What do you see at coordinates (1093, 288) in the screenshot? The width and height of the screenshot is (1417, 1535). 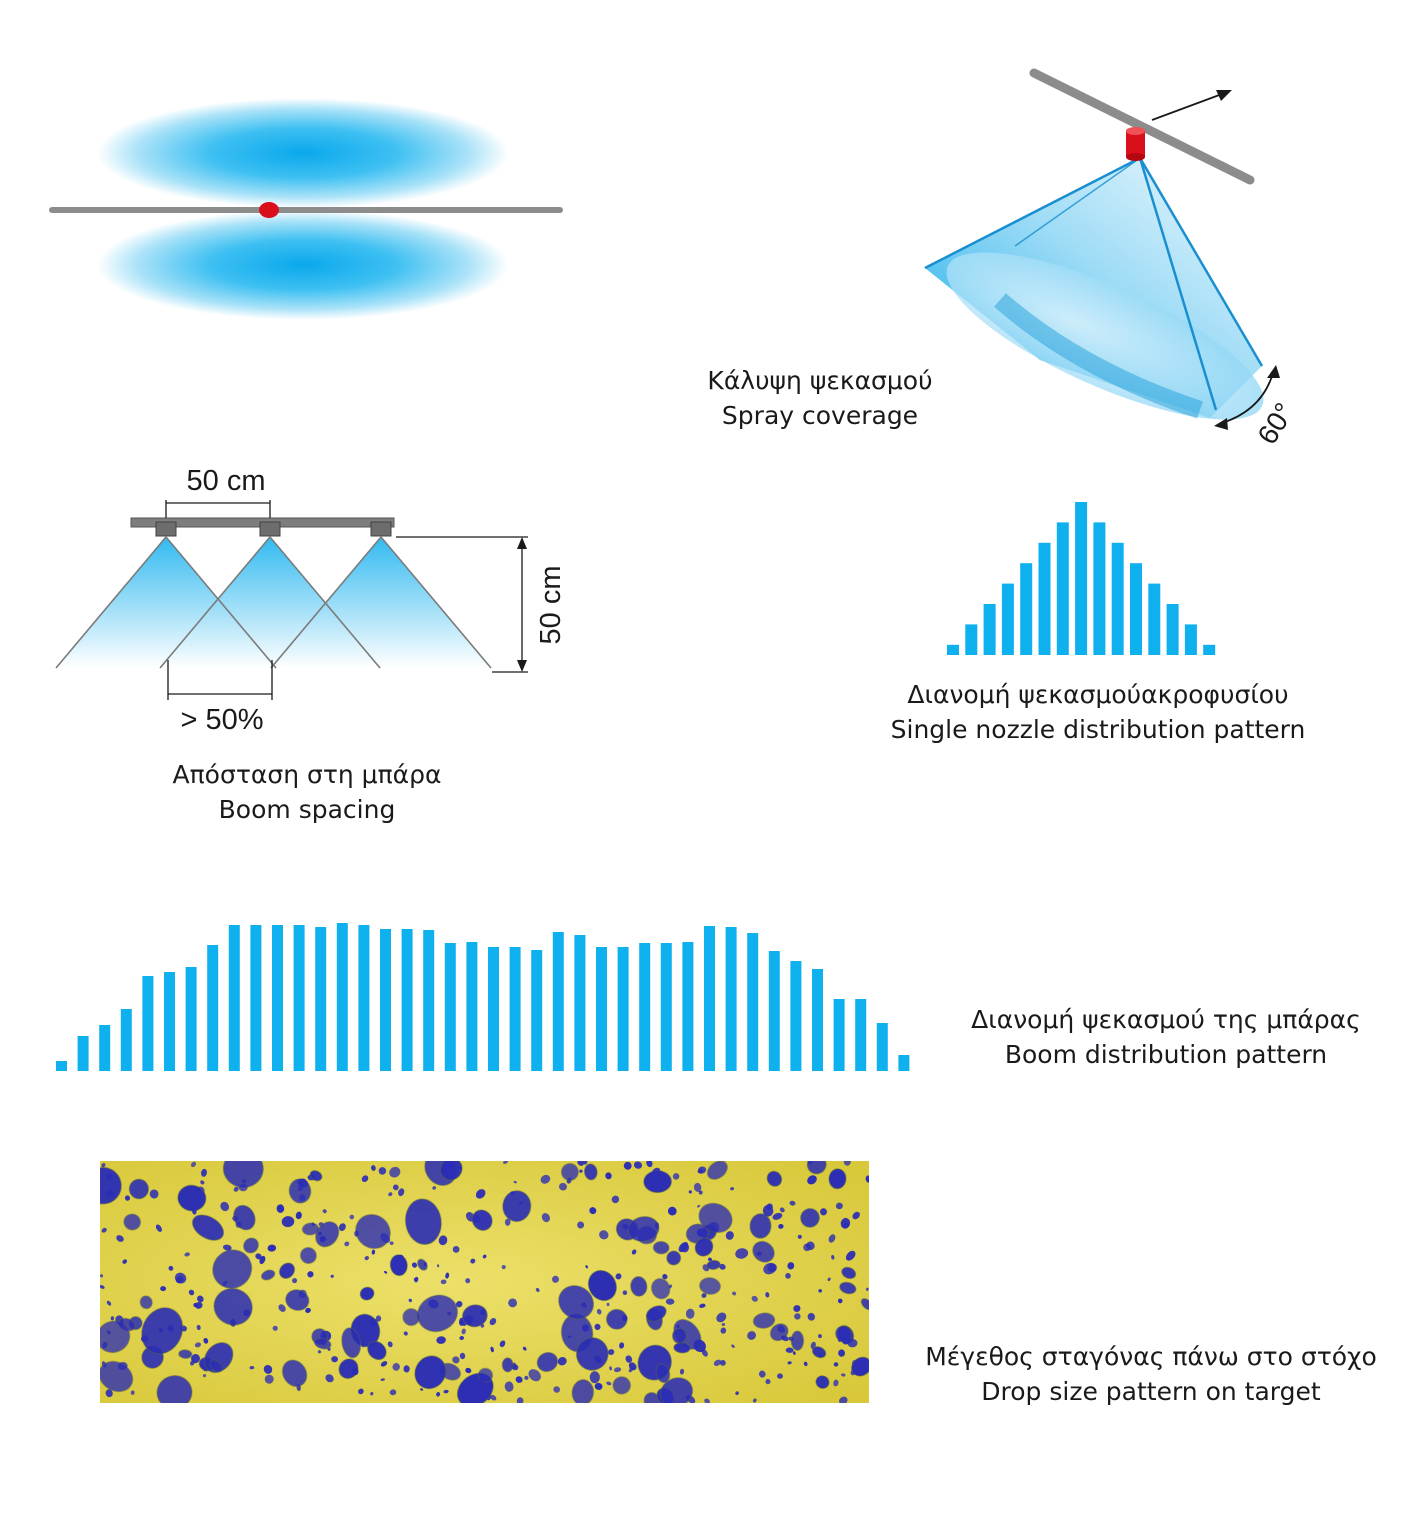 I see `spray-cone-body` at bounding box center [1093, 288].